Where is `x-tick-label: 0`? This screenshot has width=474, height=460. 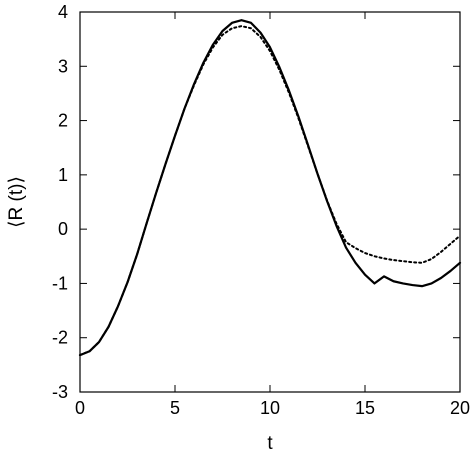
x-tick-label: 0 is located at coordinates (80, 408).